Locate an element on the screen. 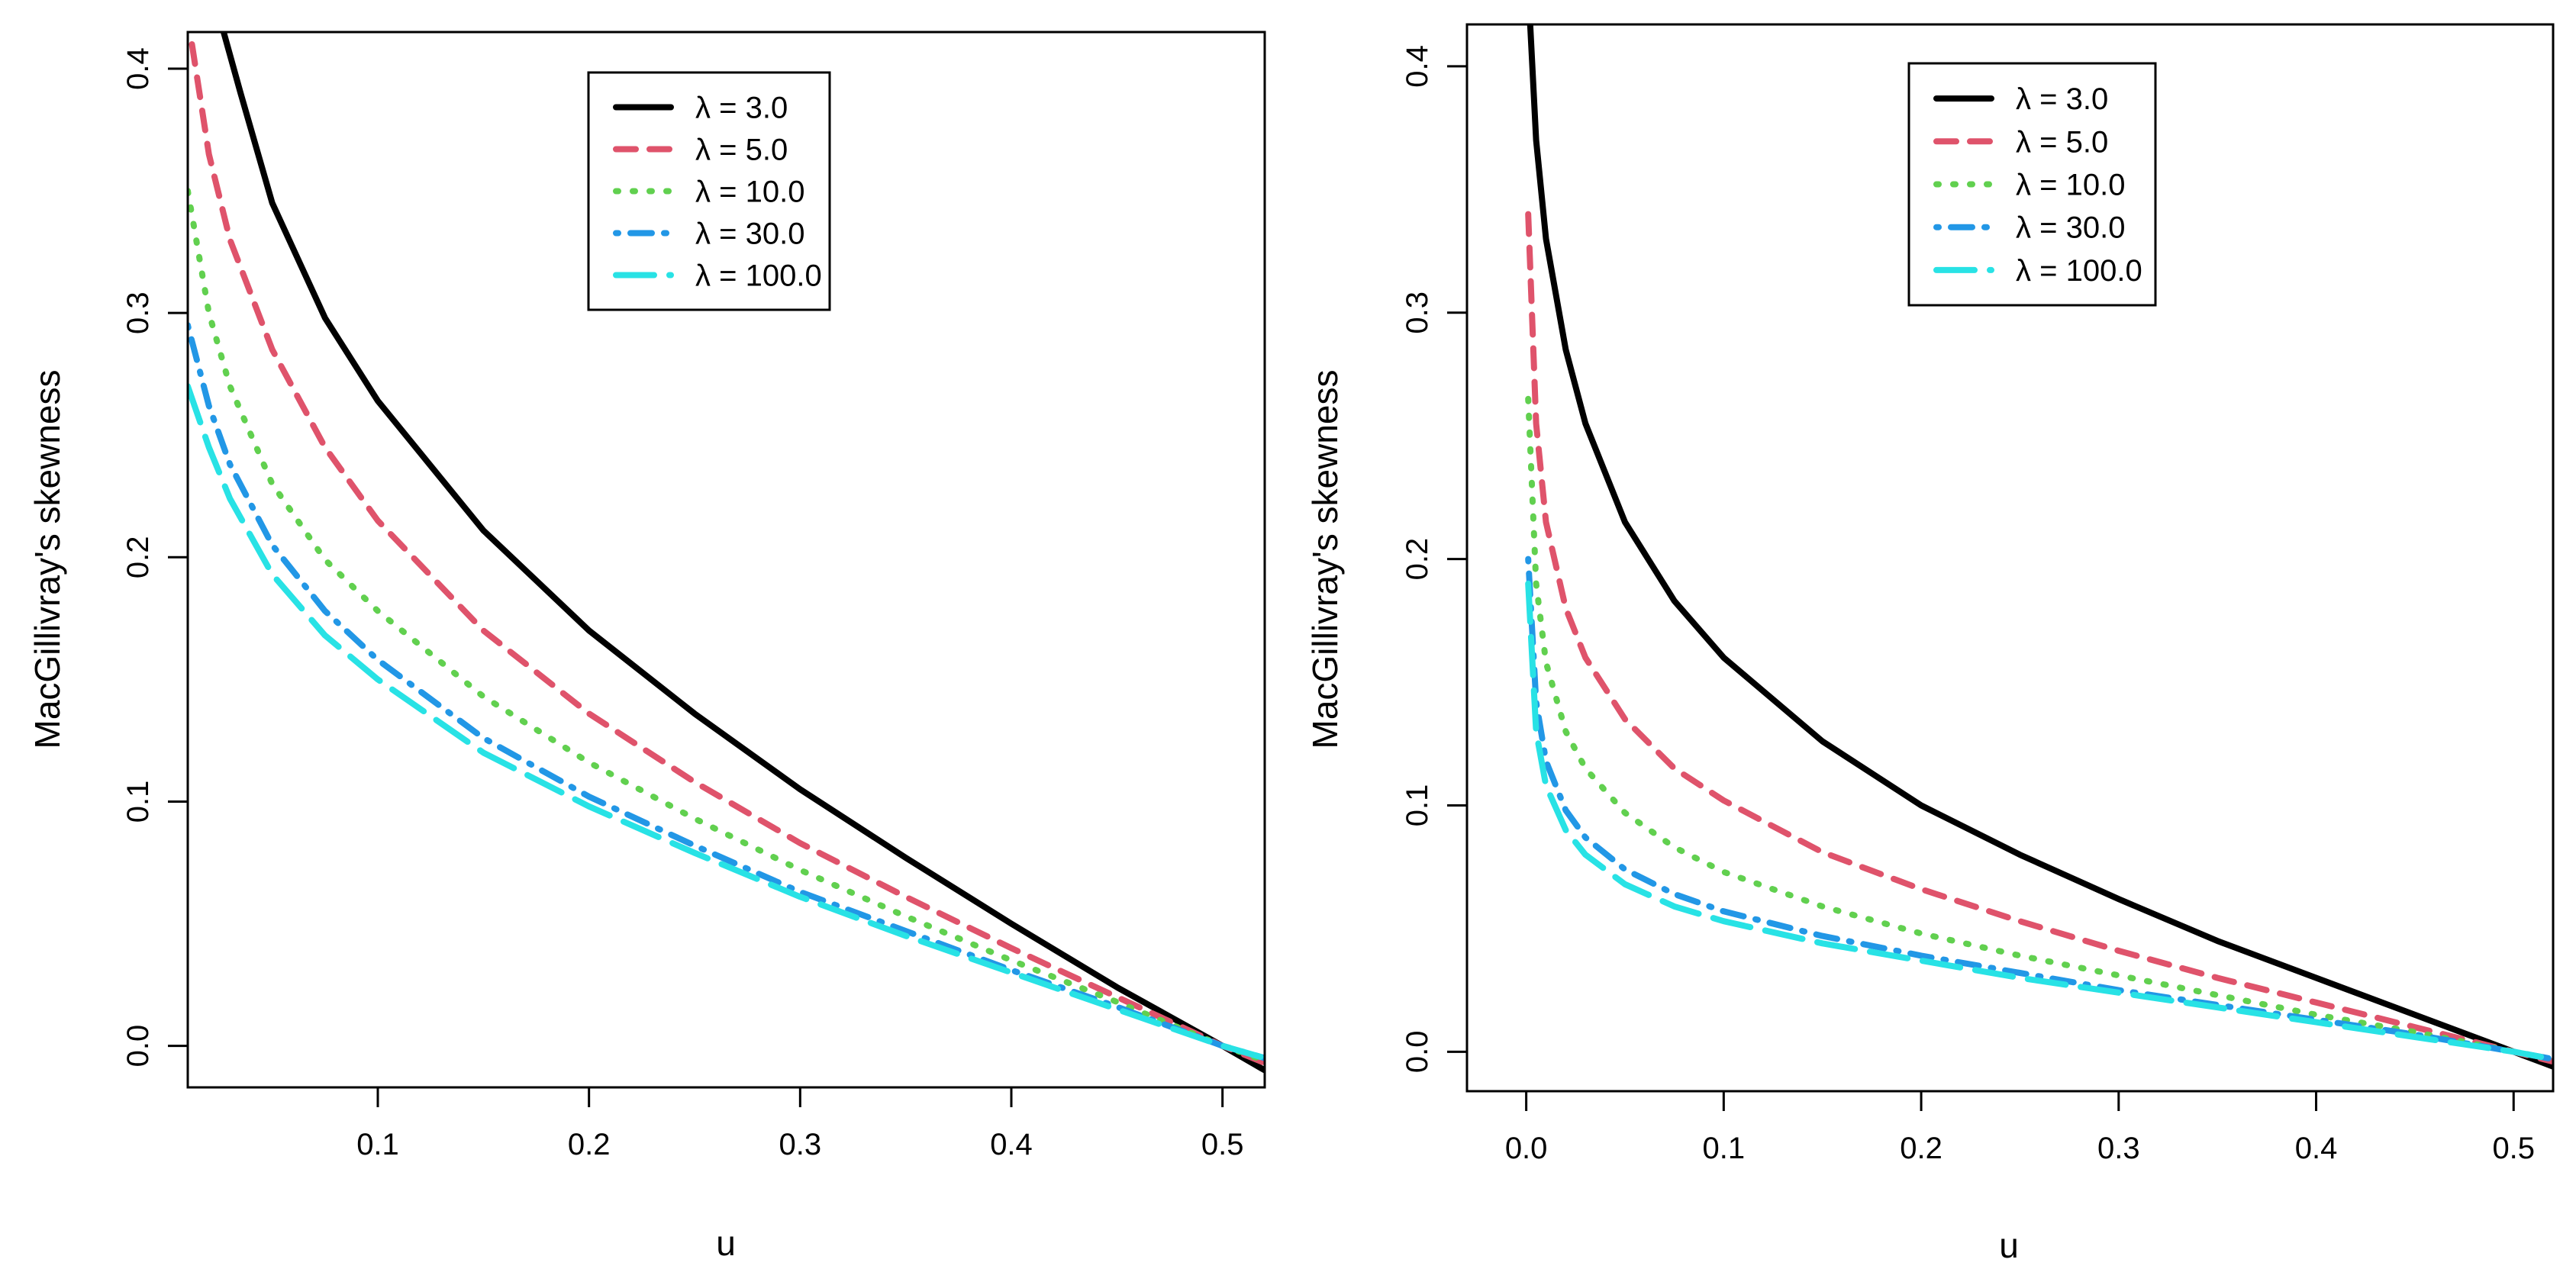 The image size is (2576, 1285). x-axis: 0.0 0.1 0.2 0.3 0.4 0.5 is located at coordinates (2020, 1128).